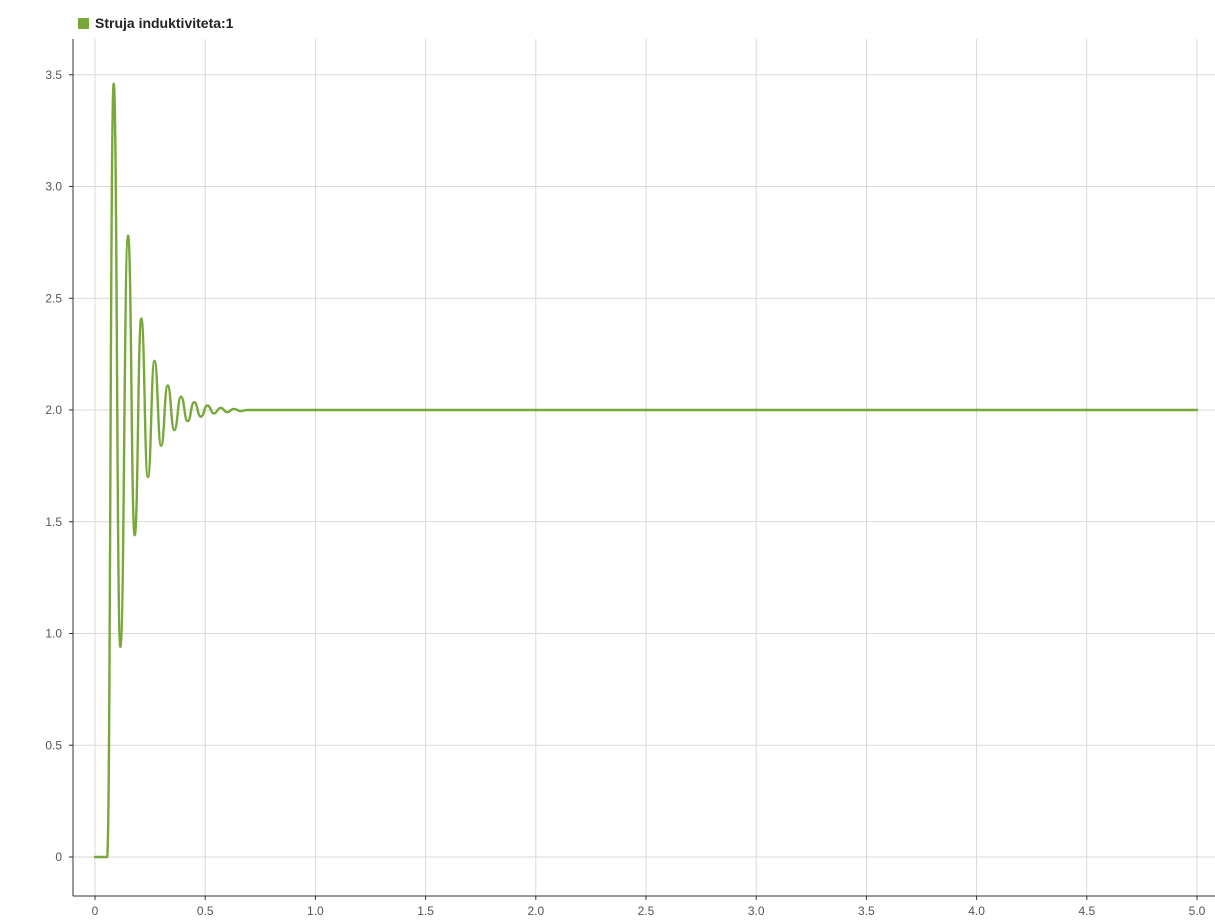 Image resolution: width=1215 pixels, height=924 pixels. Describe the element at coordinates (866, 911) in the screenshot. I see `x-tick-label: 3.5` at that location.